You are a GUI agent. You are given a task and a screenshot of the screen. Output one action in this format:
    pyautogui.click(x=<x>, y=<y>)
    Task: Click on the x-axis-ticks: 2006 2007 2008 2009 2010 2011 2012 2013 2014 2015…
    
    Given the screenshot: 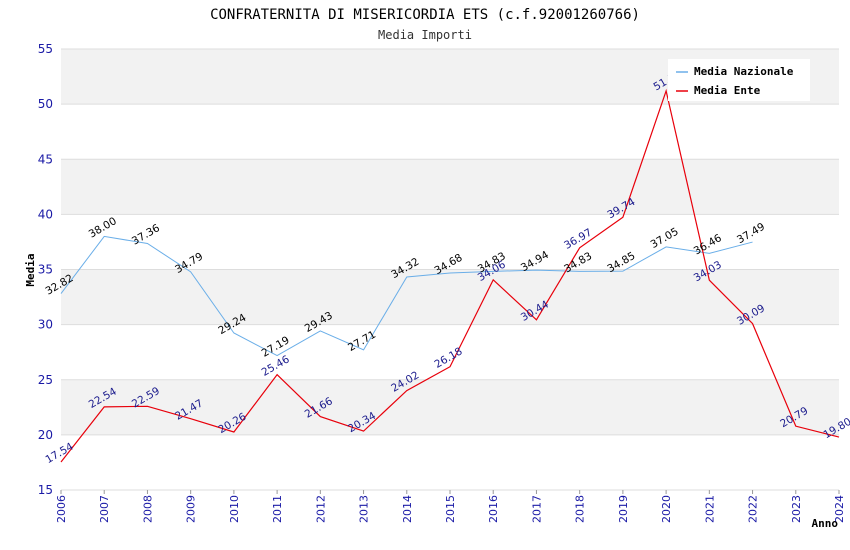 What is the action you would take?
    pyautogui.click(x=450, y=506)
    